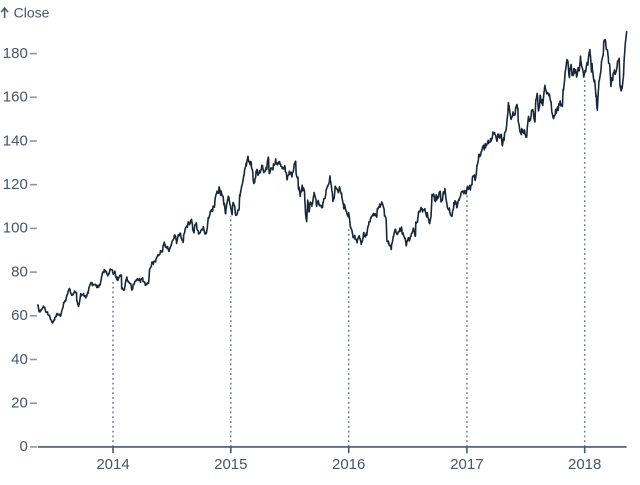  I want to click on svg-text: 20, so click(19, 403).